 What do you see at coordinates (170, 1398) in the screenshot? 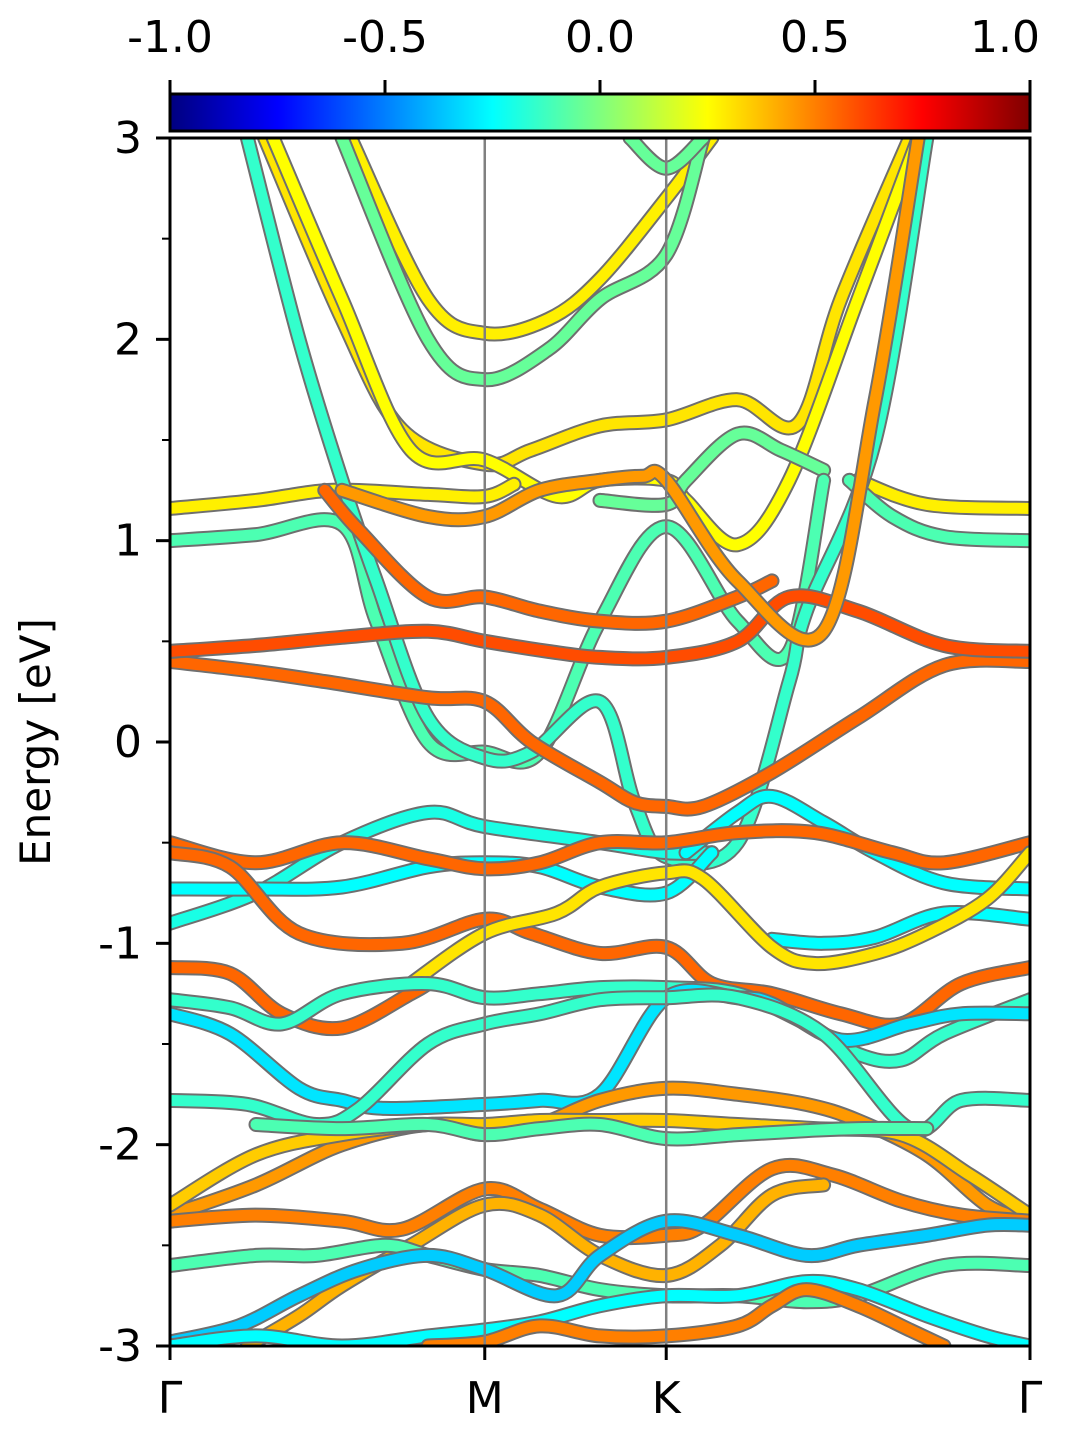
I see `x-tick-label-0: Γ` at bounding box center [170, 1398].